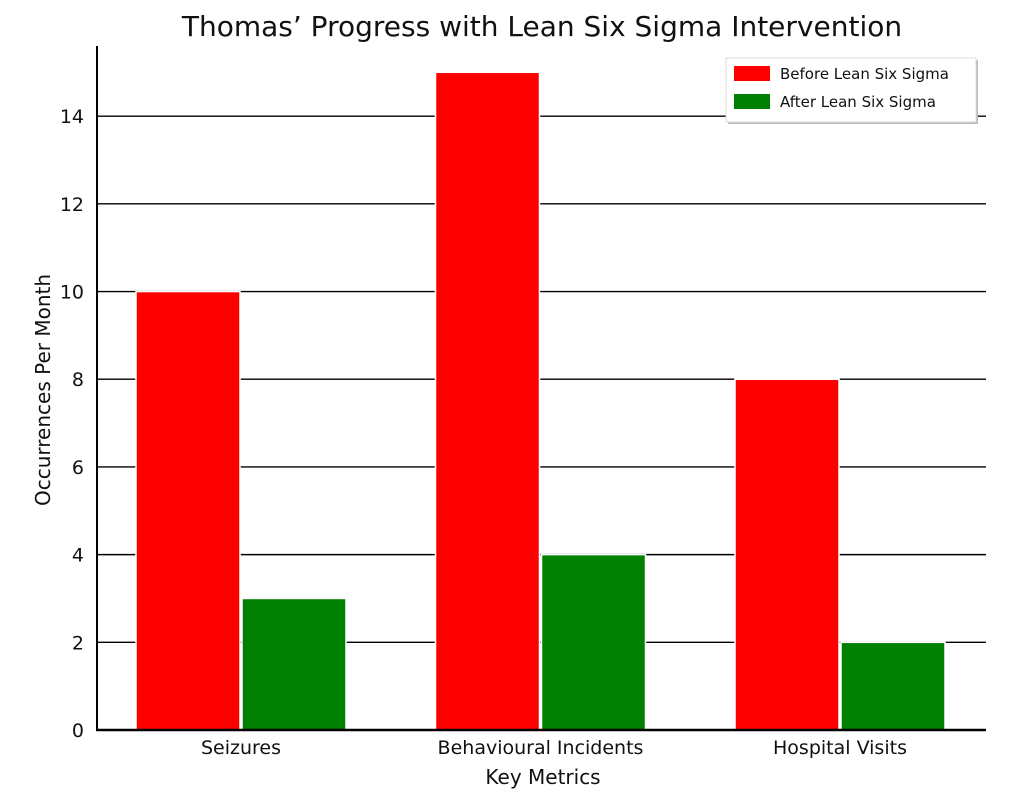 Image resolution: width=1024 pixels, height=800 pixels. I want to click on bar-after-hospital-visits, so click(893, 686).